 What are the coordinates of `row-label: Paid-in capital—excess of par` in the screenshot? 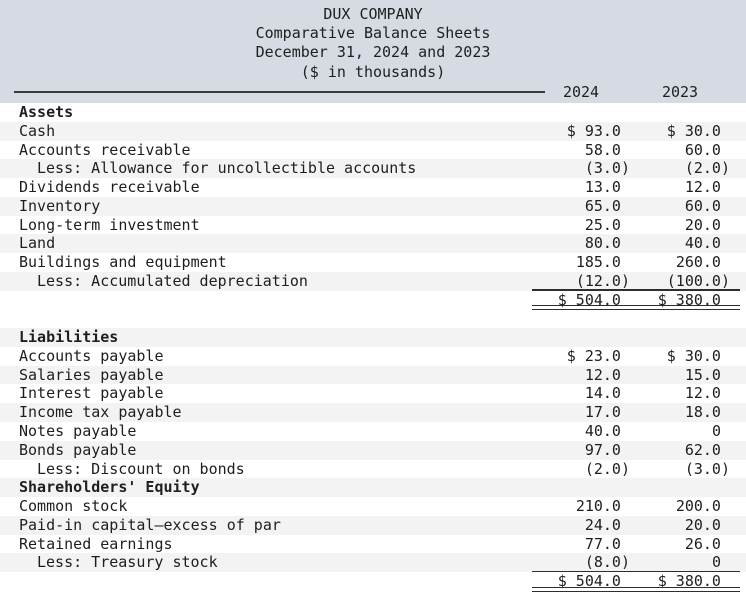 It's located at (150, 524).